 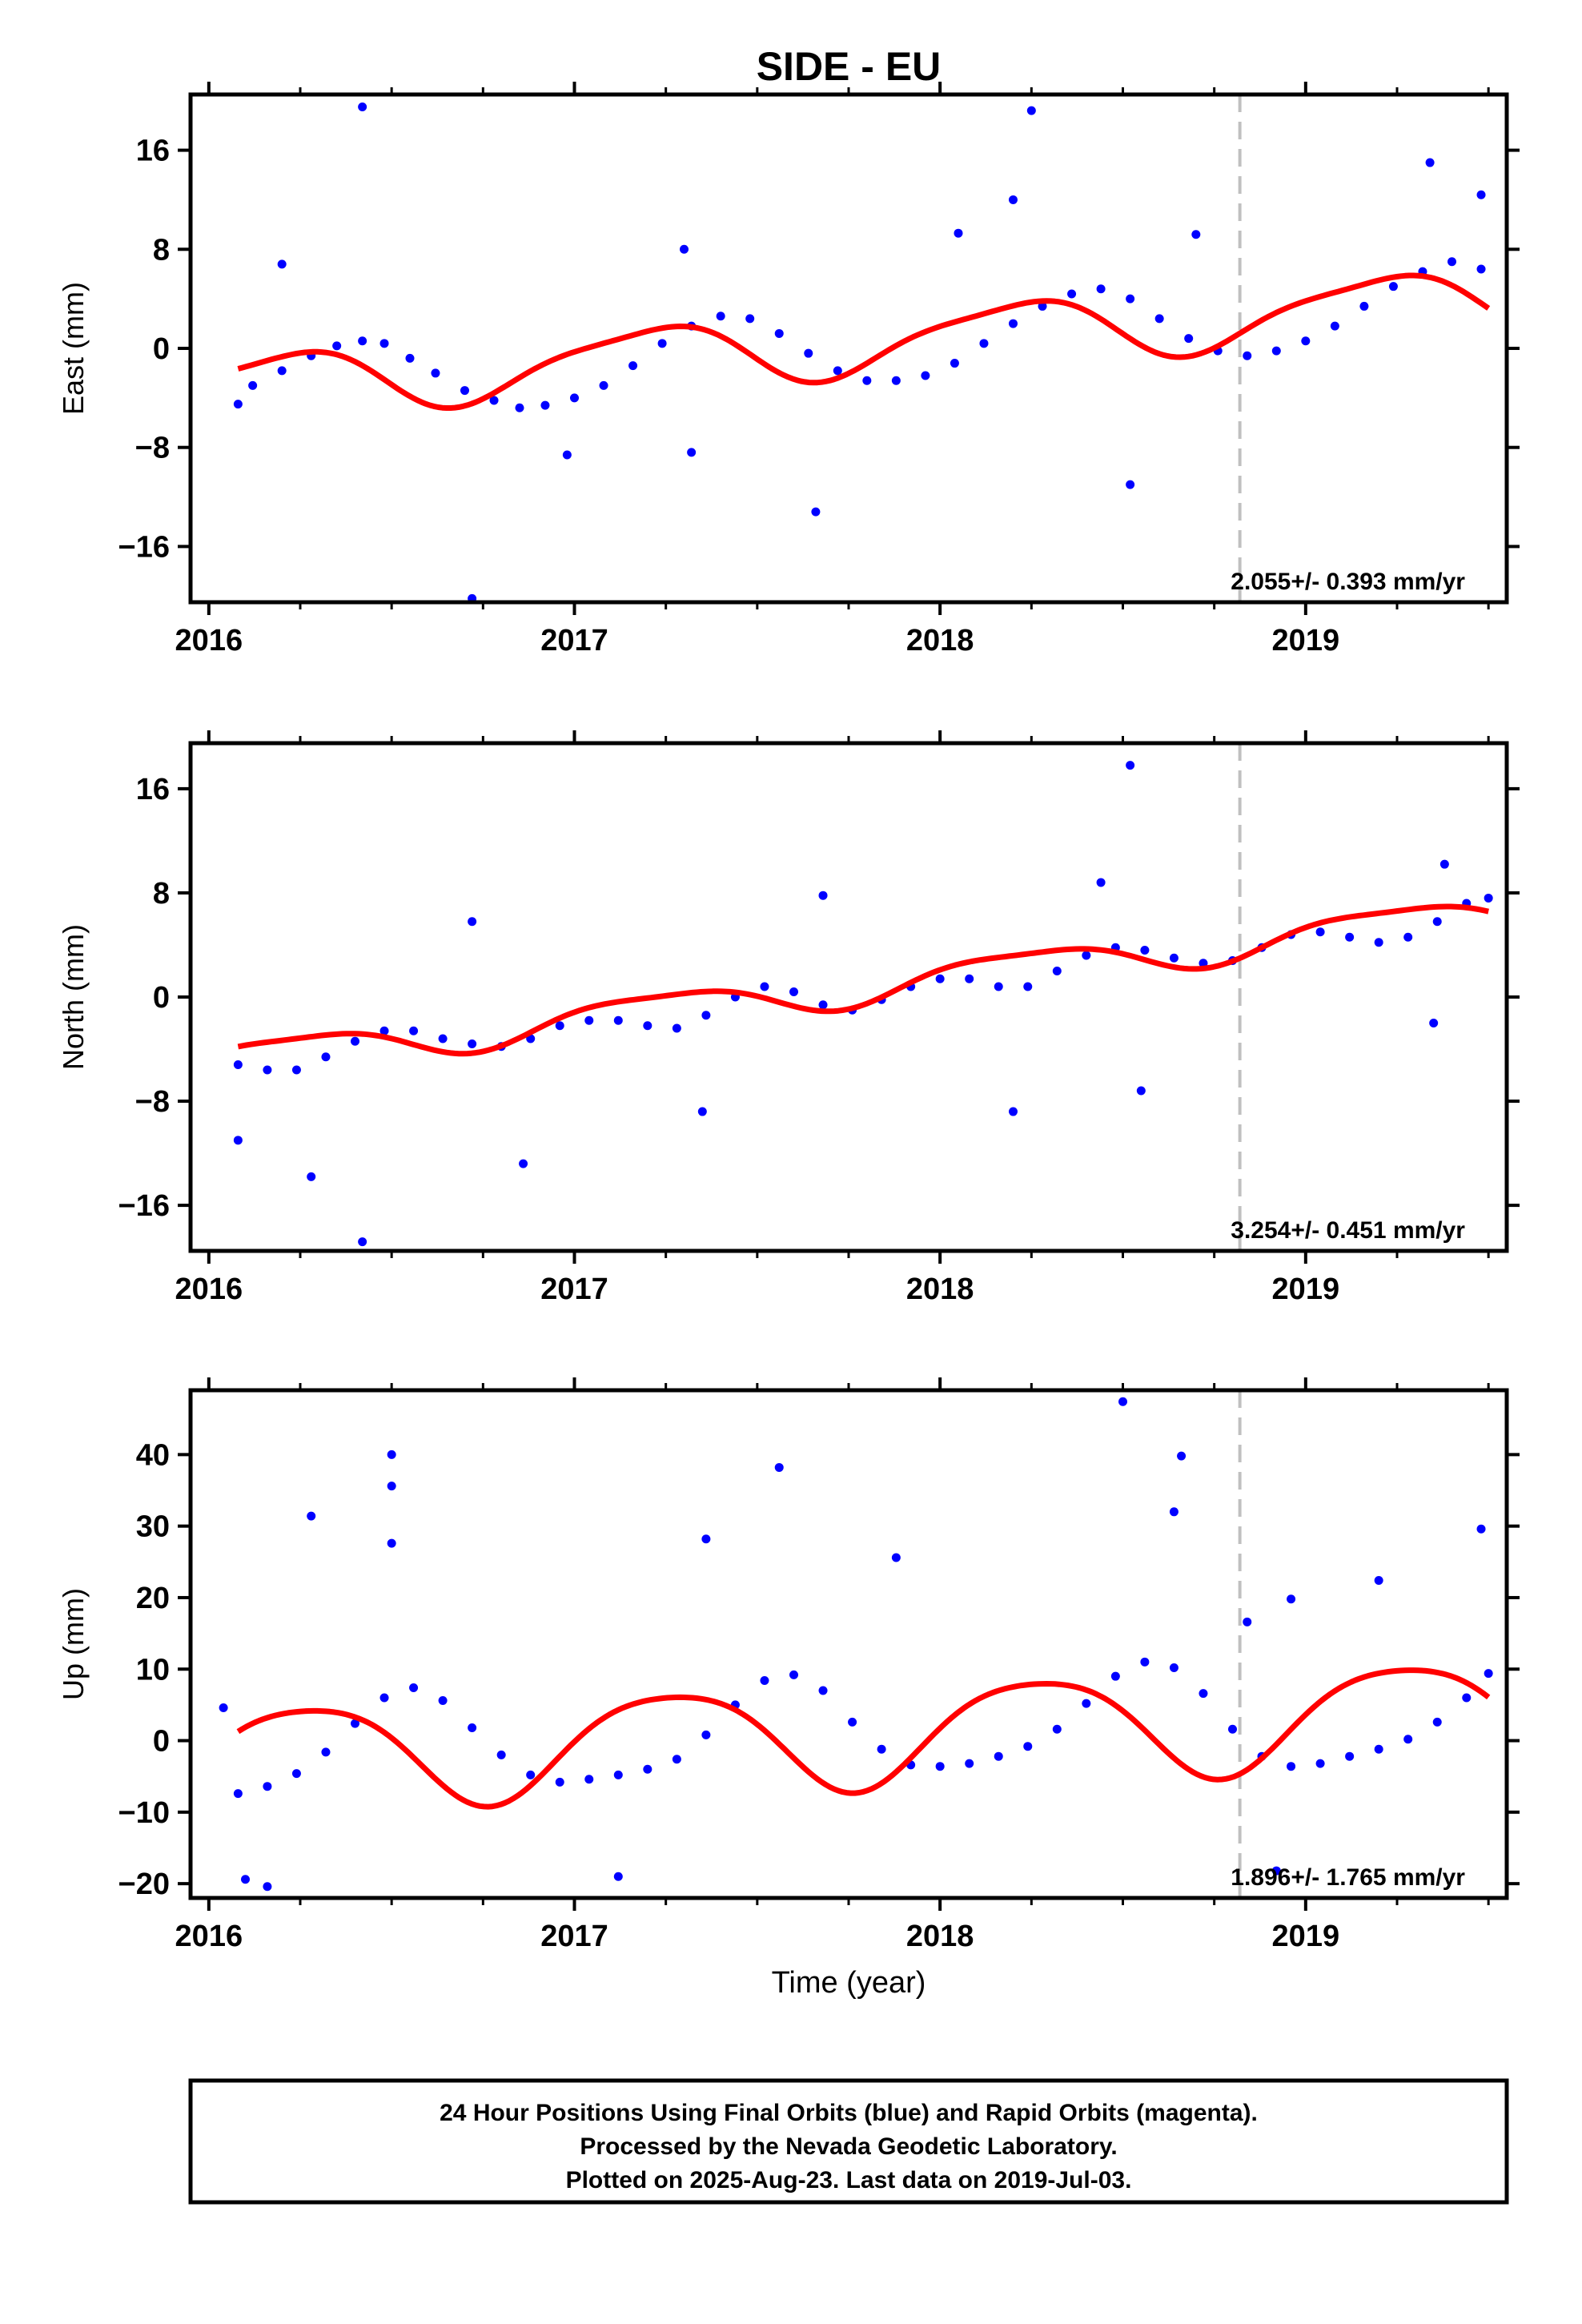 I want to click on x-tick-label: 2018, so click(x=940, y=1936).